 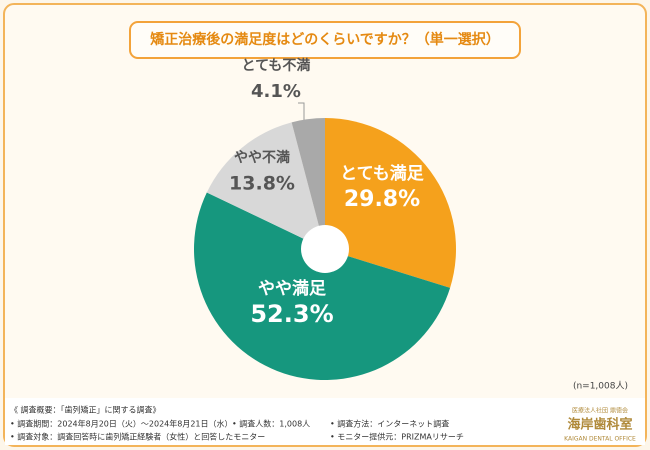 I want to click on footer-text: 《 調査概要：「歯列矯正」に関する調査》, so click(x=85, y=410).